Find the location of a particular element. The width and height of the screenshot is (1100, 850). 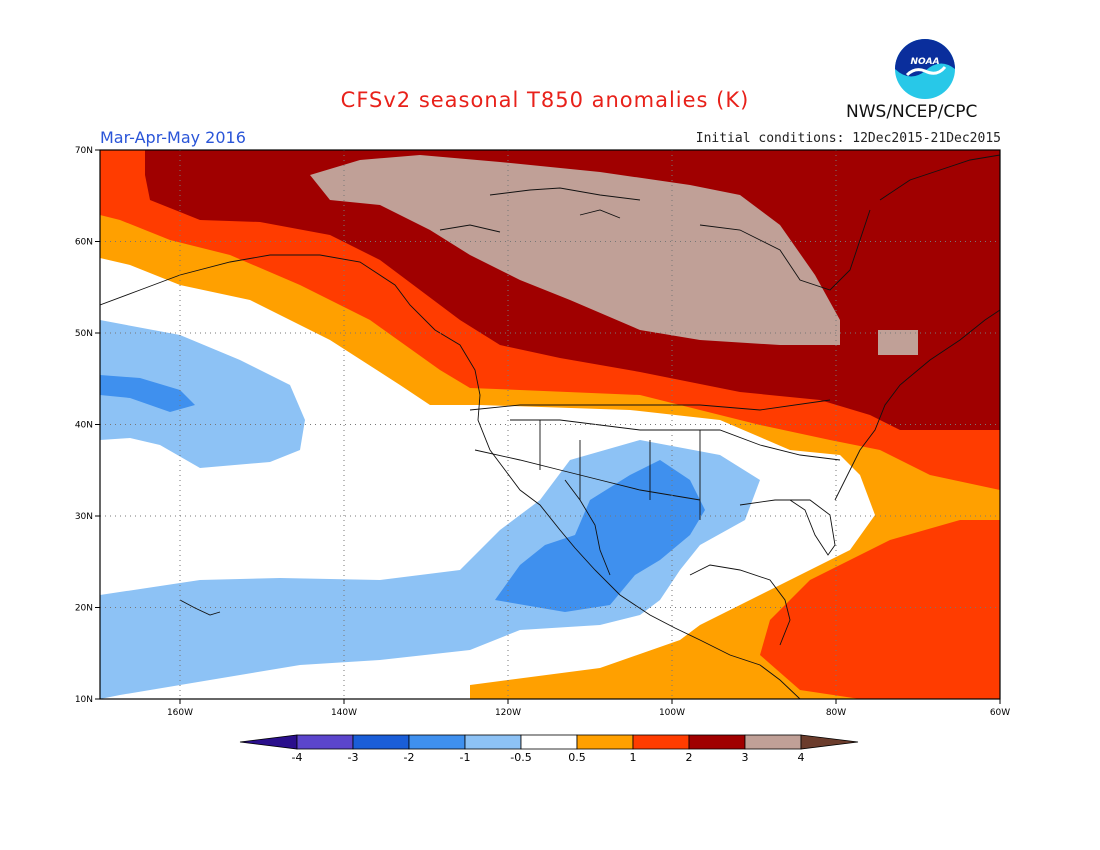

lat-label-70n: 70N is located at coordinates (84, 151).